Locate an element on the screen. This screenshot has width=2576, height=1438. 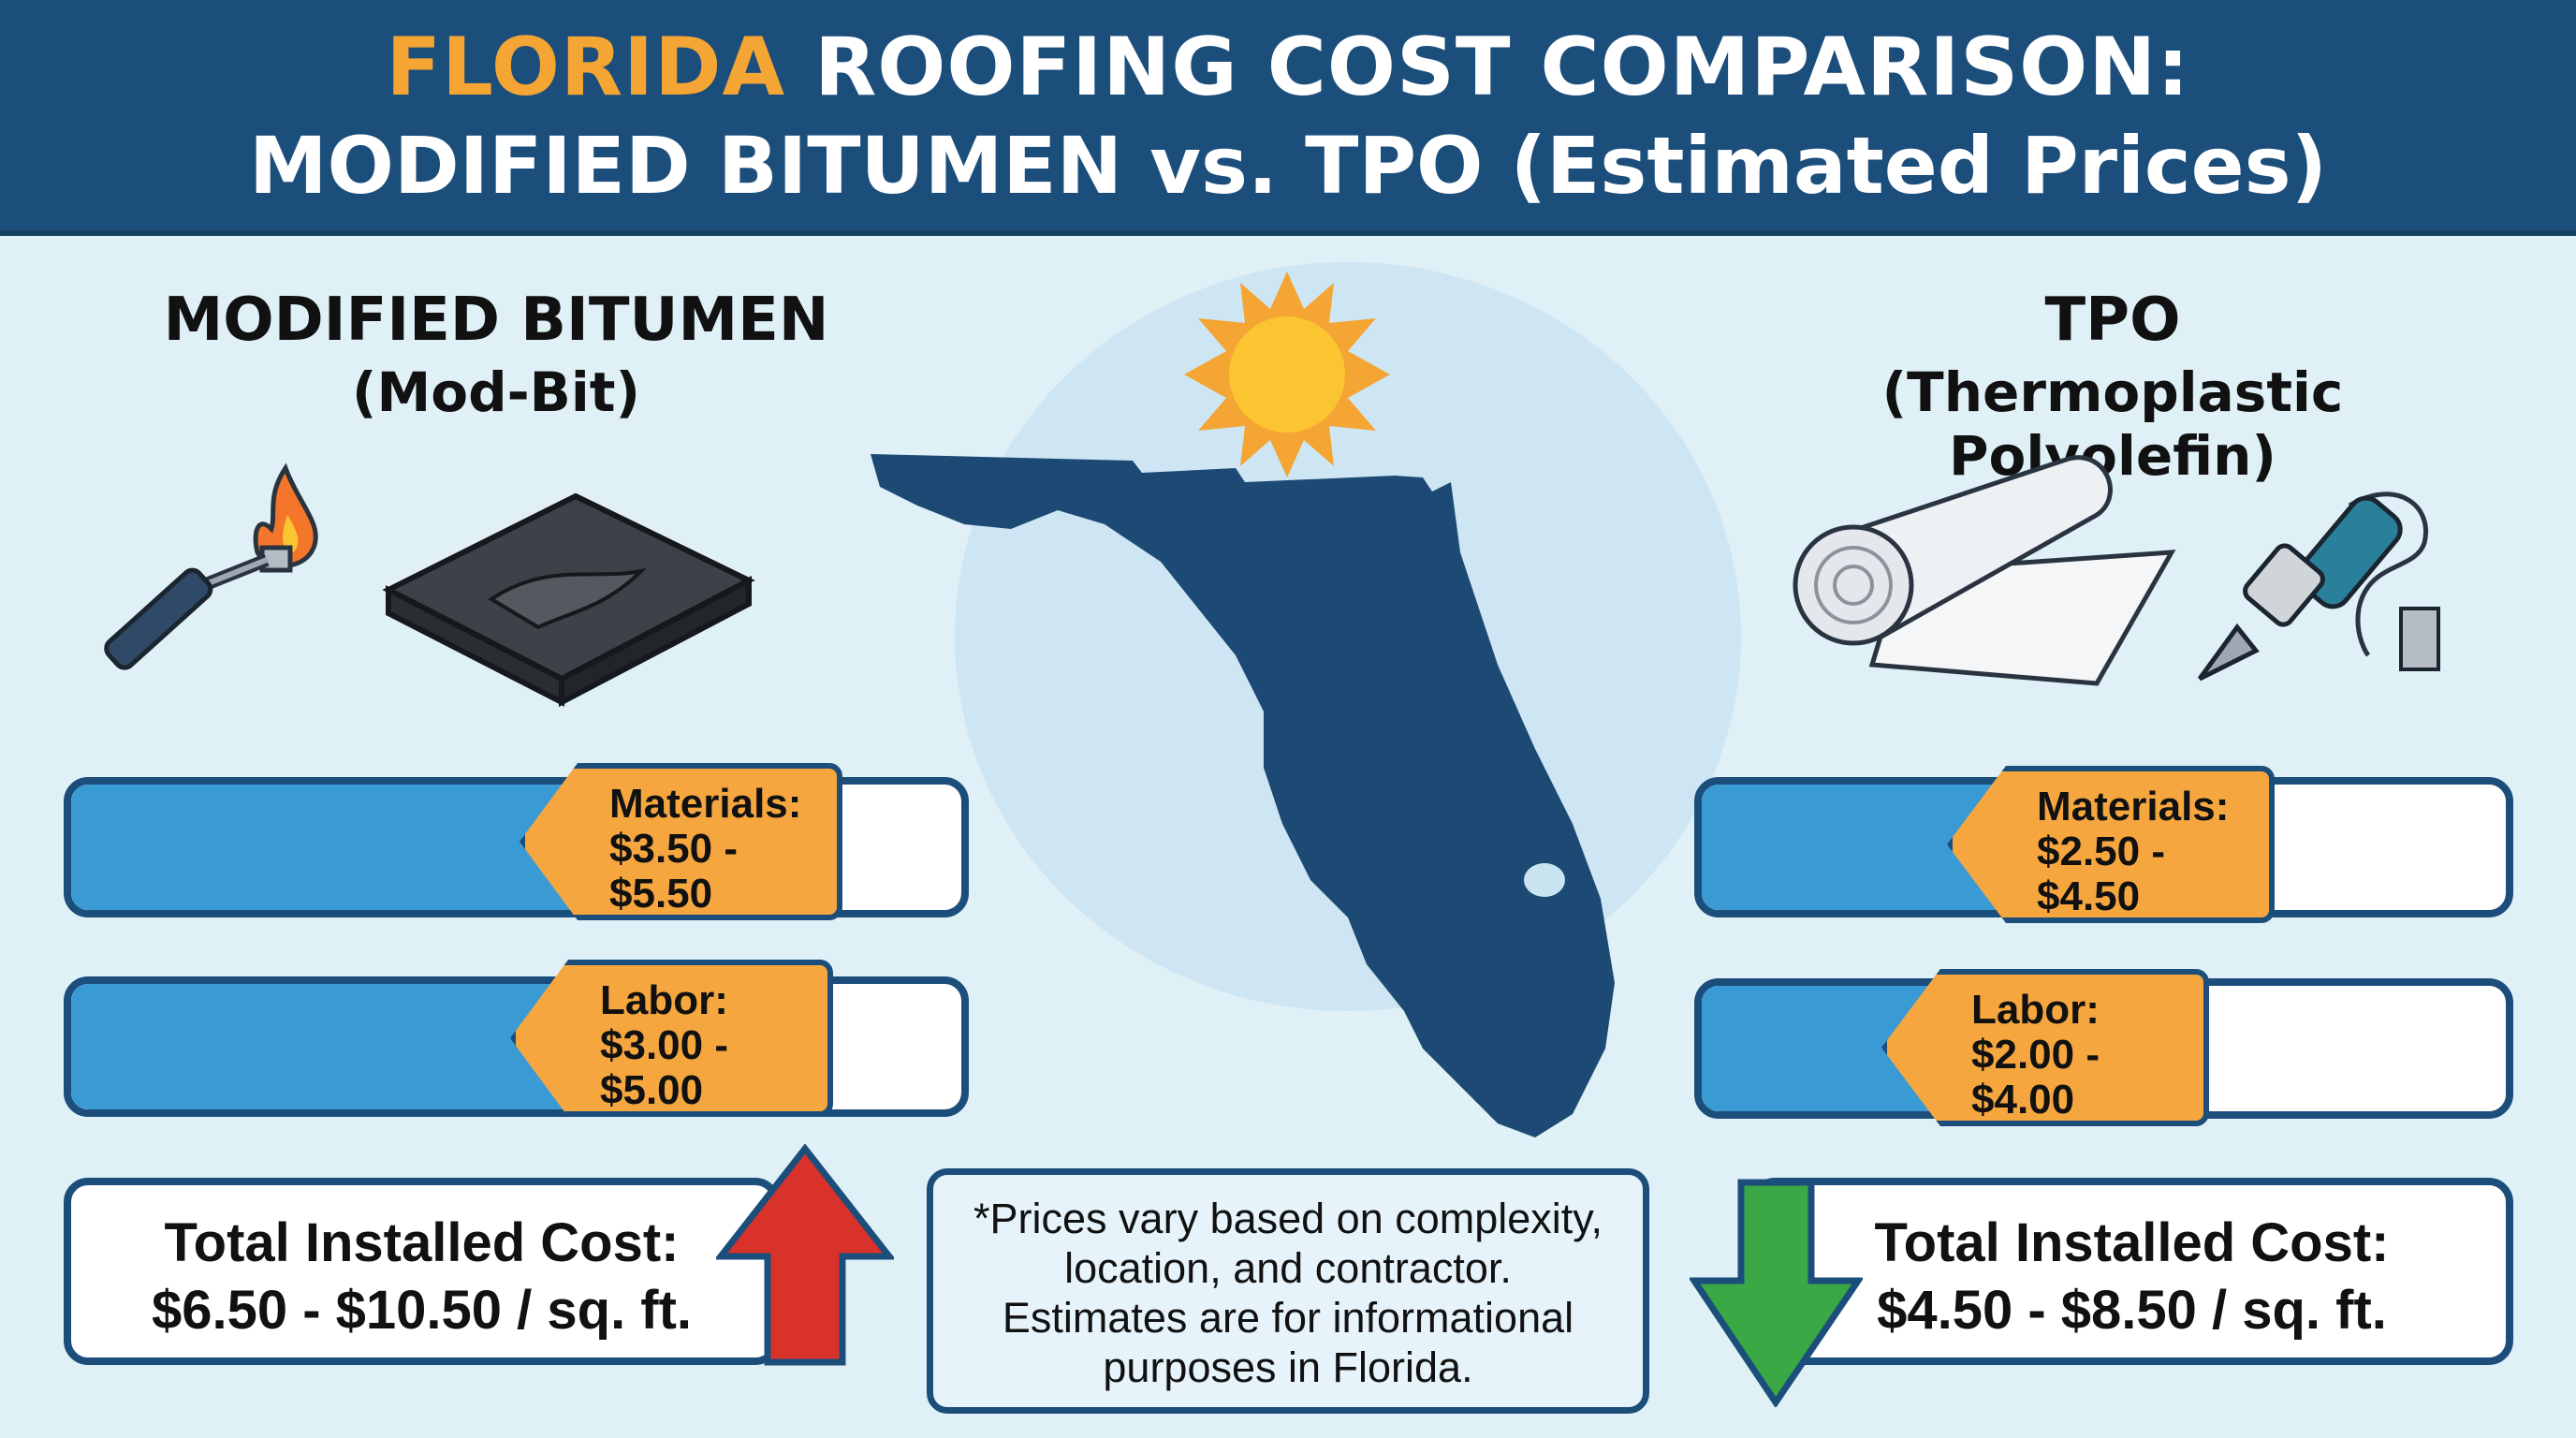
note-line: Estimates are for informational is located at coordinates (1288, 1318).